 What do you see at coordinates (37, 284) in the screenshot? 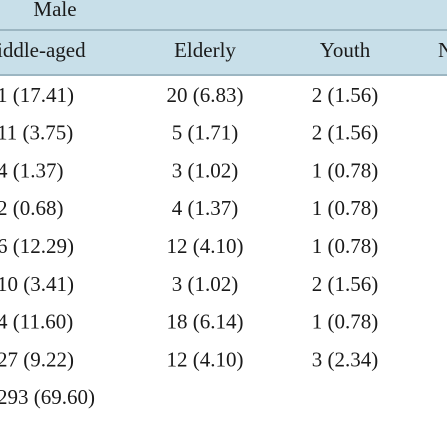
I see `table-cell: 10 (3.41)` at bounding box center [37, 284].